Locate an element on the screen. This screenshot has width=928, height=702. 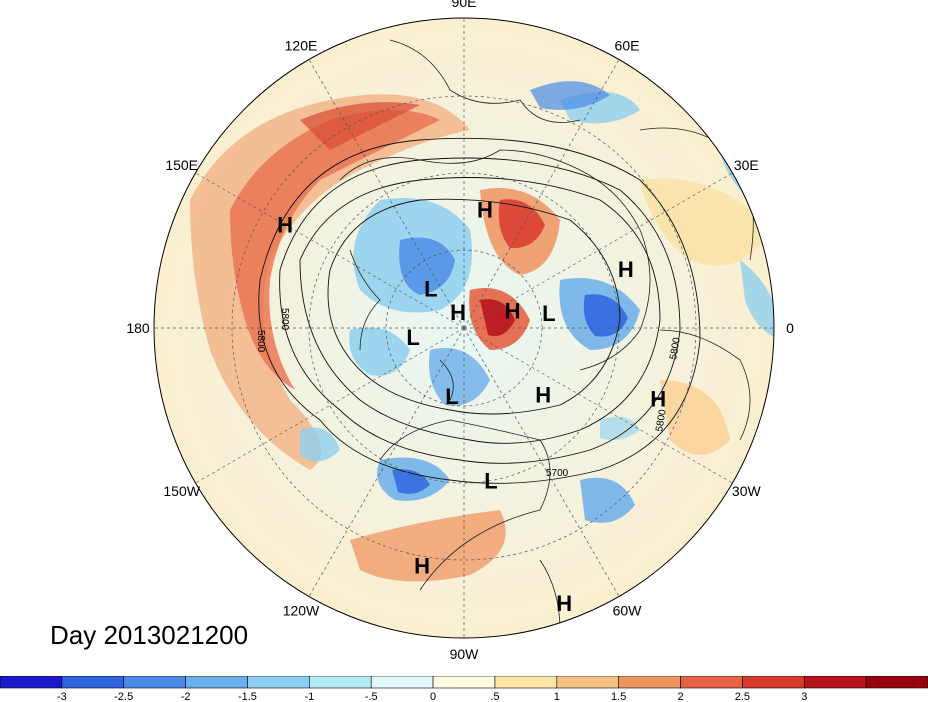
colorbar-tick-label: -2.5 is located at coordinates (123, 696).